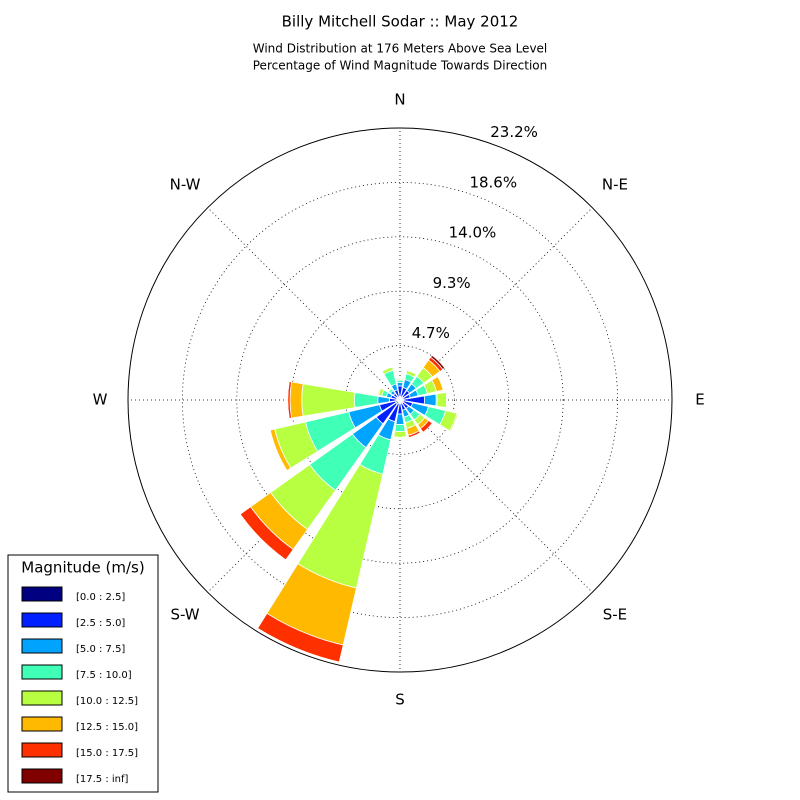 This screenshot has width=800, height=800. What do you see at coordinates (399, 100) in the screenshot?
I see `direction-label: N` at bounding box center [399, 100].